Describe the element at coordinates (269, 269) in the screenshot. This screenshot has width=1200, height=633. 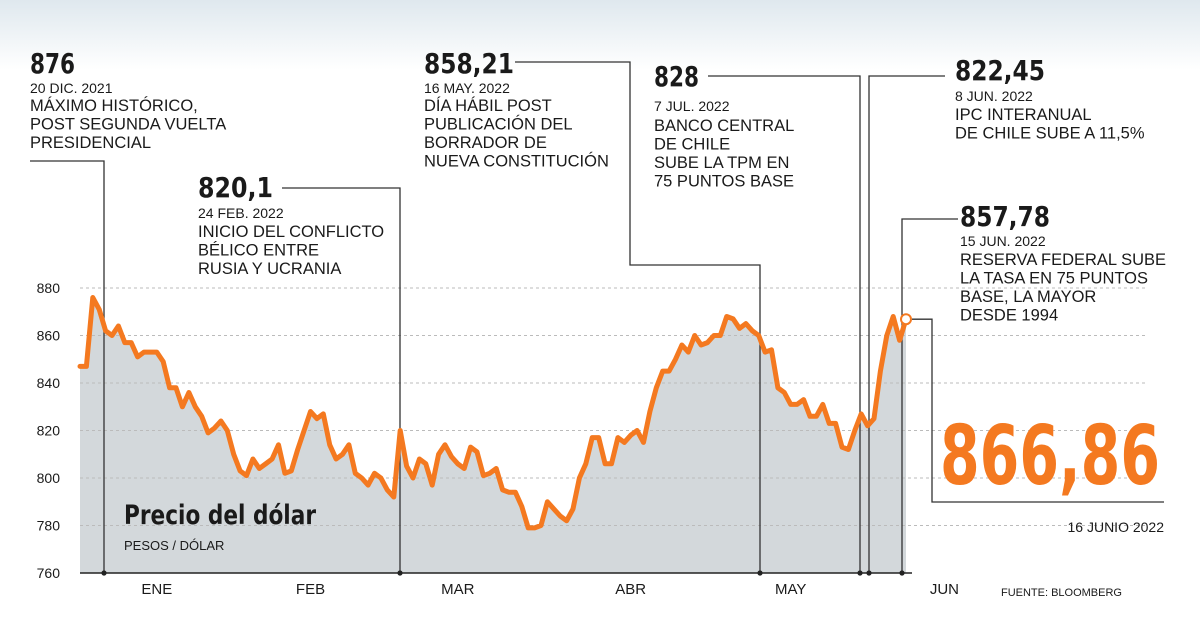
I see `annotation-text-line: RUSIA Y UCRANIA` at that location.